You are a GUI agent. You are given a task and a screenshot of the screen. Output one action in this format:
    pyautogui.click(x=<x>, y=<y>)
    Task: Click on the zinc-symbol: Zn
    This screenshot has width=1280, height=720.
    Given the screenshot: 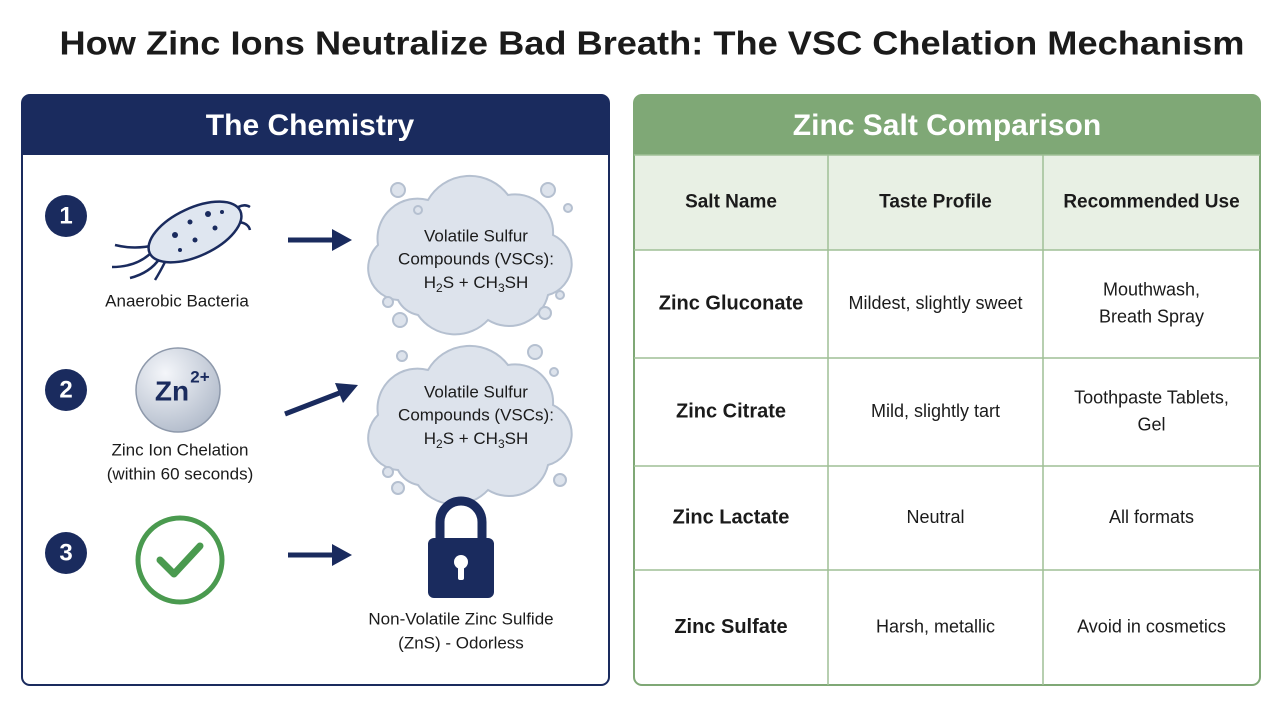 What is the action you would take?
    pyautogui.click(x=172, y=390)
    